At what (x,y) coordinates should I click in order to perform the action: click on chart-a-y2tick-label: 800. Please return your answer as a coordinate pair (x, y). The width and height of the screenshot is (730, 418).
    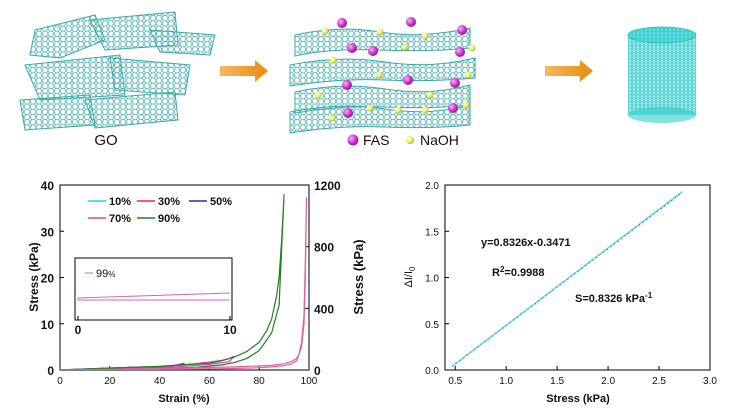
    Looking at the image, I should click on (324, 248).